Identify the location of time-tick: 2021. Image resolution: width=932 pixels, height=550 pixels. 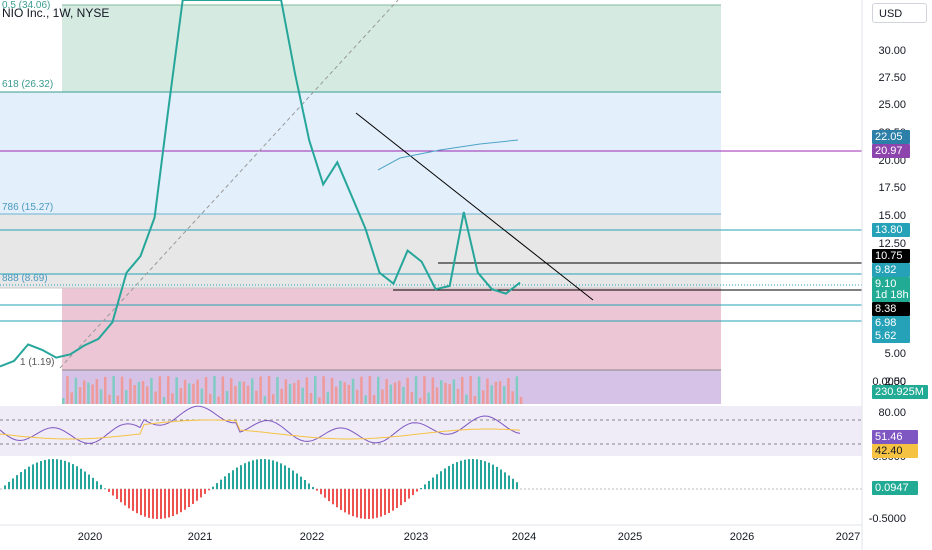
(200, 537).